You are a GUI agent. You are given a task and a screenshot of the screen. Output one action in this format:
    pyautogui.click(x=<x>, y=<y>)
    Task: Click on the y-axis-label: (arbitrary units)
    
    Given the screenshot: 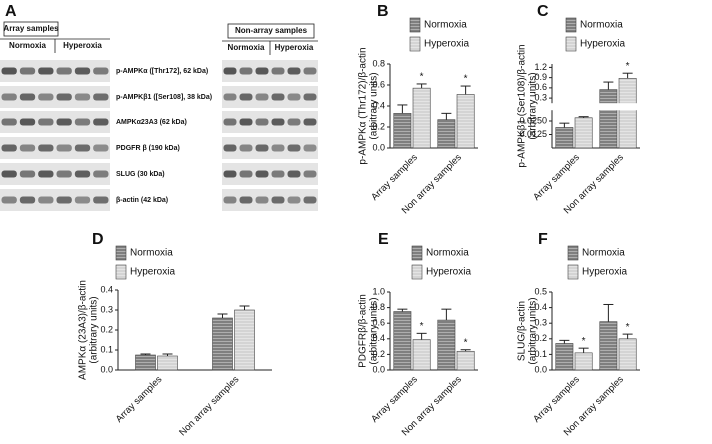 What is the action you would take?
    pyautogui.click(x=94, y=329)
    